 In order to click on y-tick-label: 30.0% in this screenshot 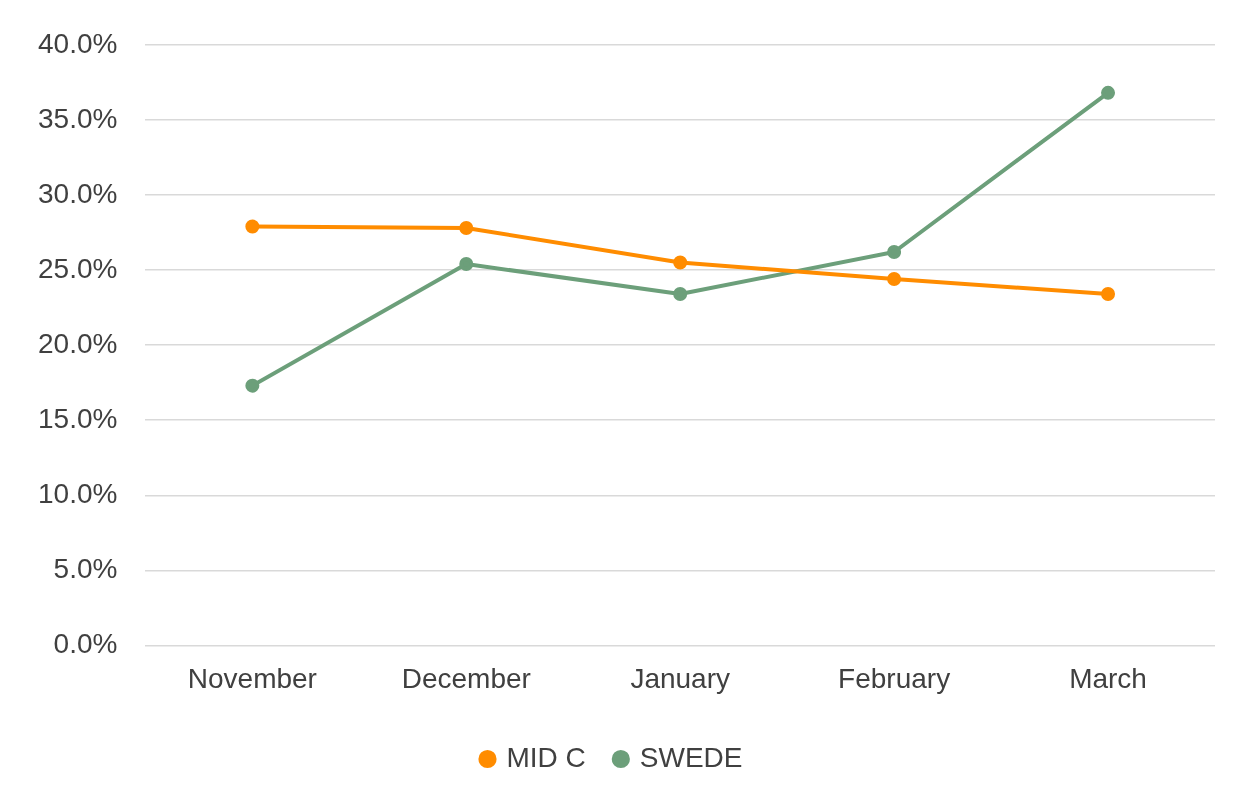, I will do `click(77, 193)`.